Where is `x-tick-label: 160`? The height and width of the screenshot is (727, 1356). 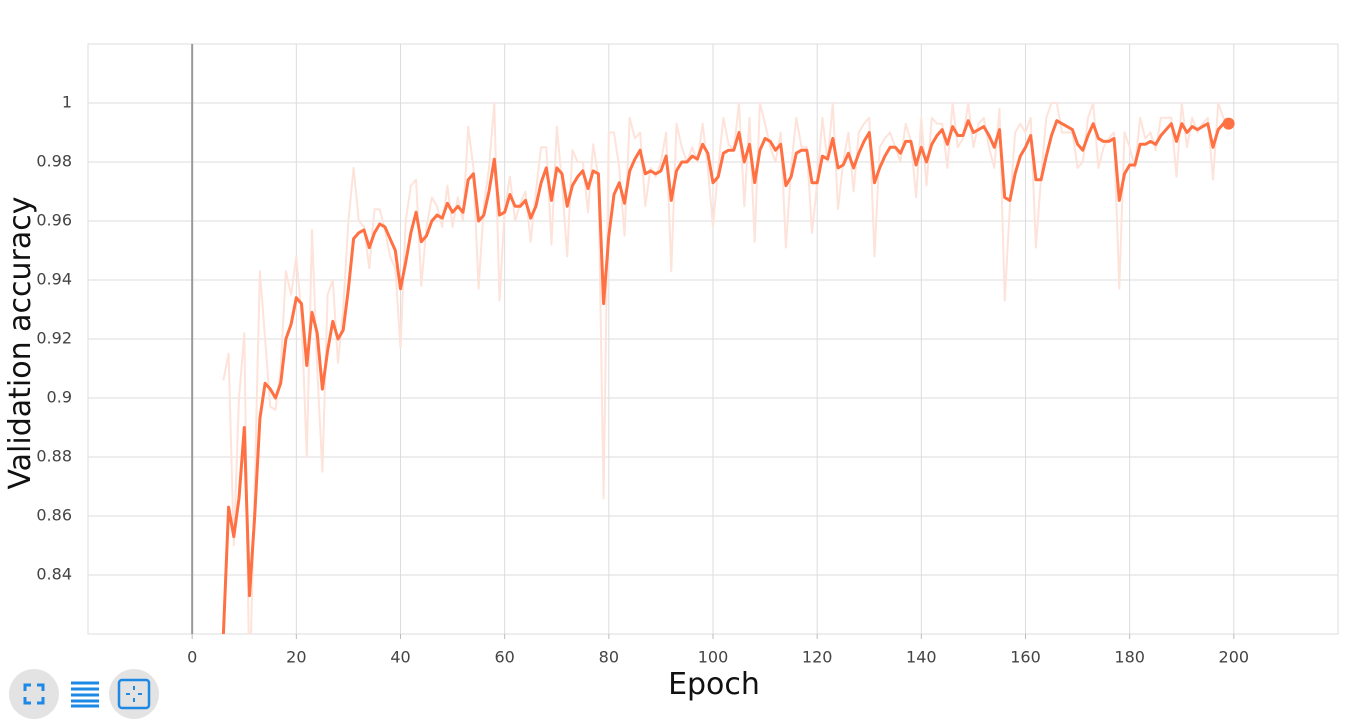 x-tick-label: 160 is located at coordinates (1025, 657).